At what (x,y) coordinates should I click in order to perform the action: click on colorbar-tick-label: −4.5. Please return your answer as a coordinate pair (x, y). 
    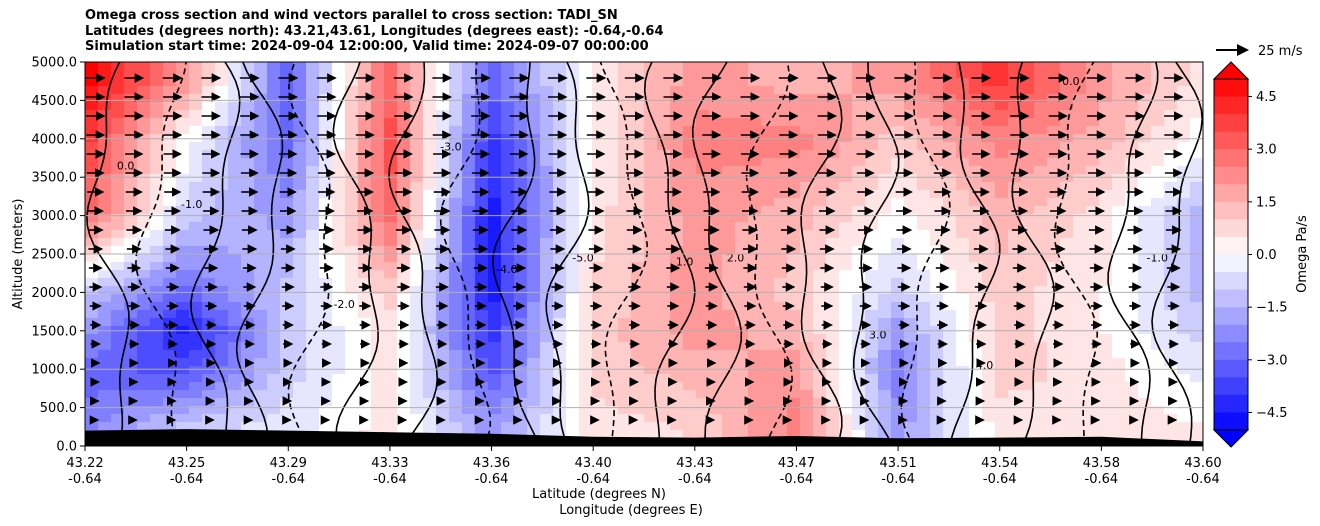
    Looking at the image, I should click on (1272, 413).